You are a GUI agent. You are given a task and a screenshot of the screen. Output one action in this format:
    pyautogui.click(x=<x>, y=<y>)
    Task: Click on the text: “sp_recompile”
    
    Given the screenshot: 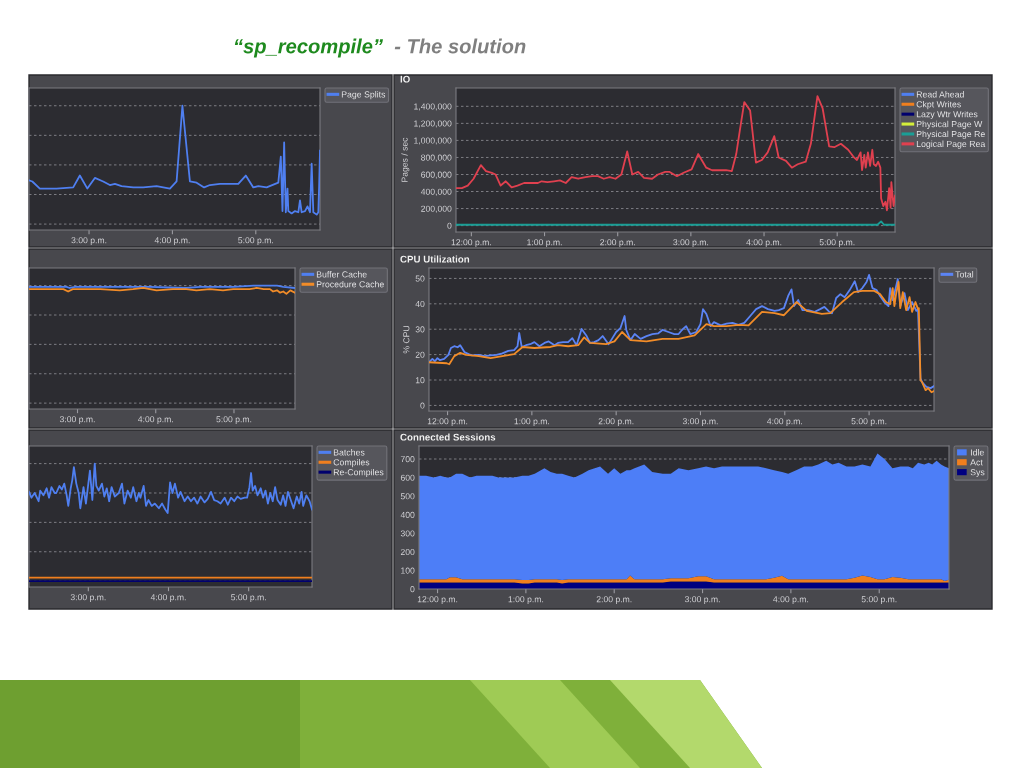 What is the action you would take?
    pyautogui.click(x=308, y=48)
    